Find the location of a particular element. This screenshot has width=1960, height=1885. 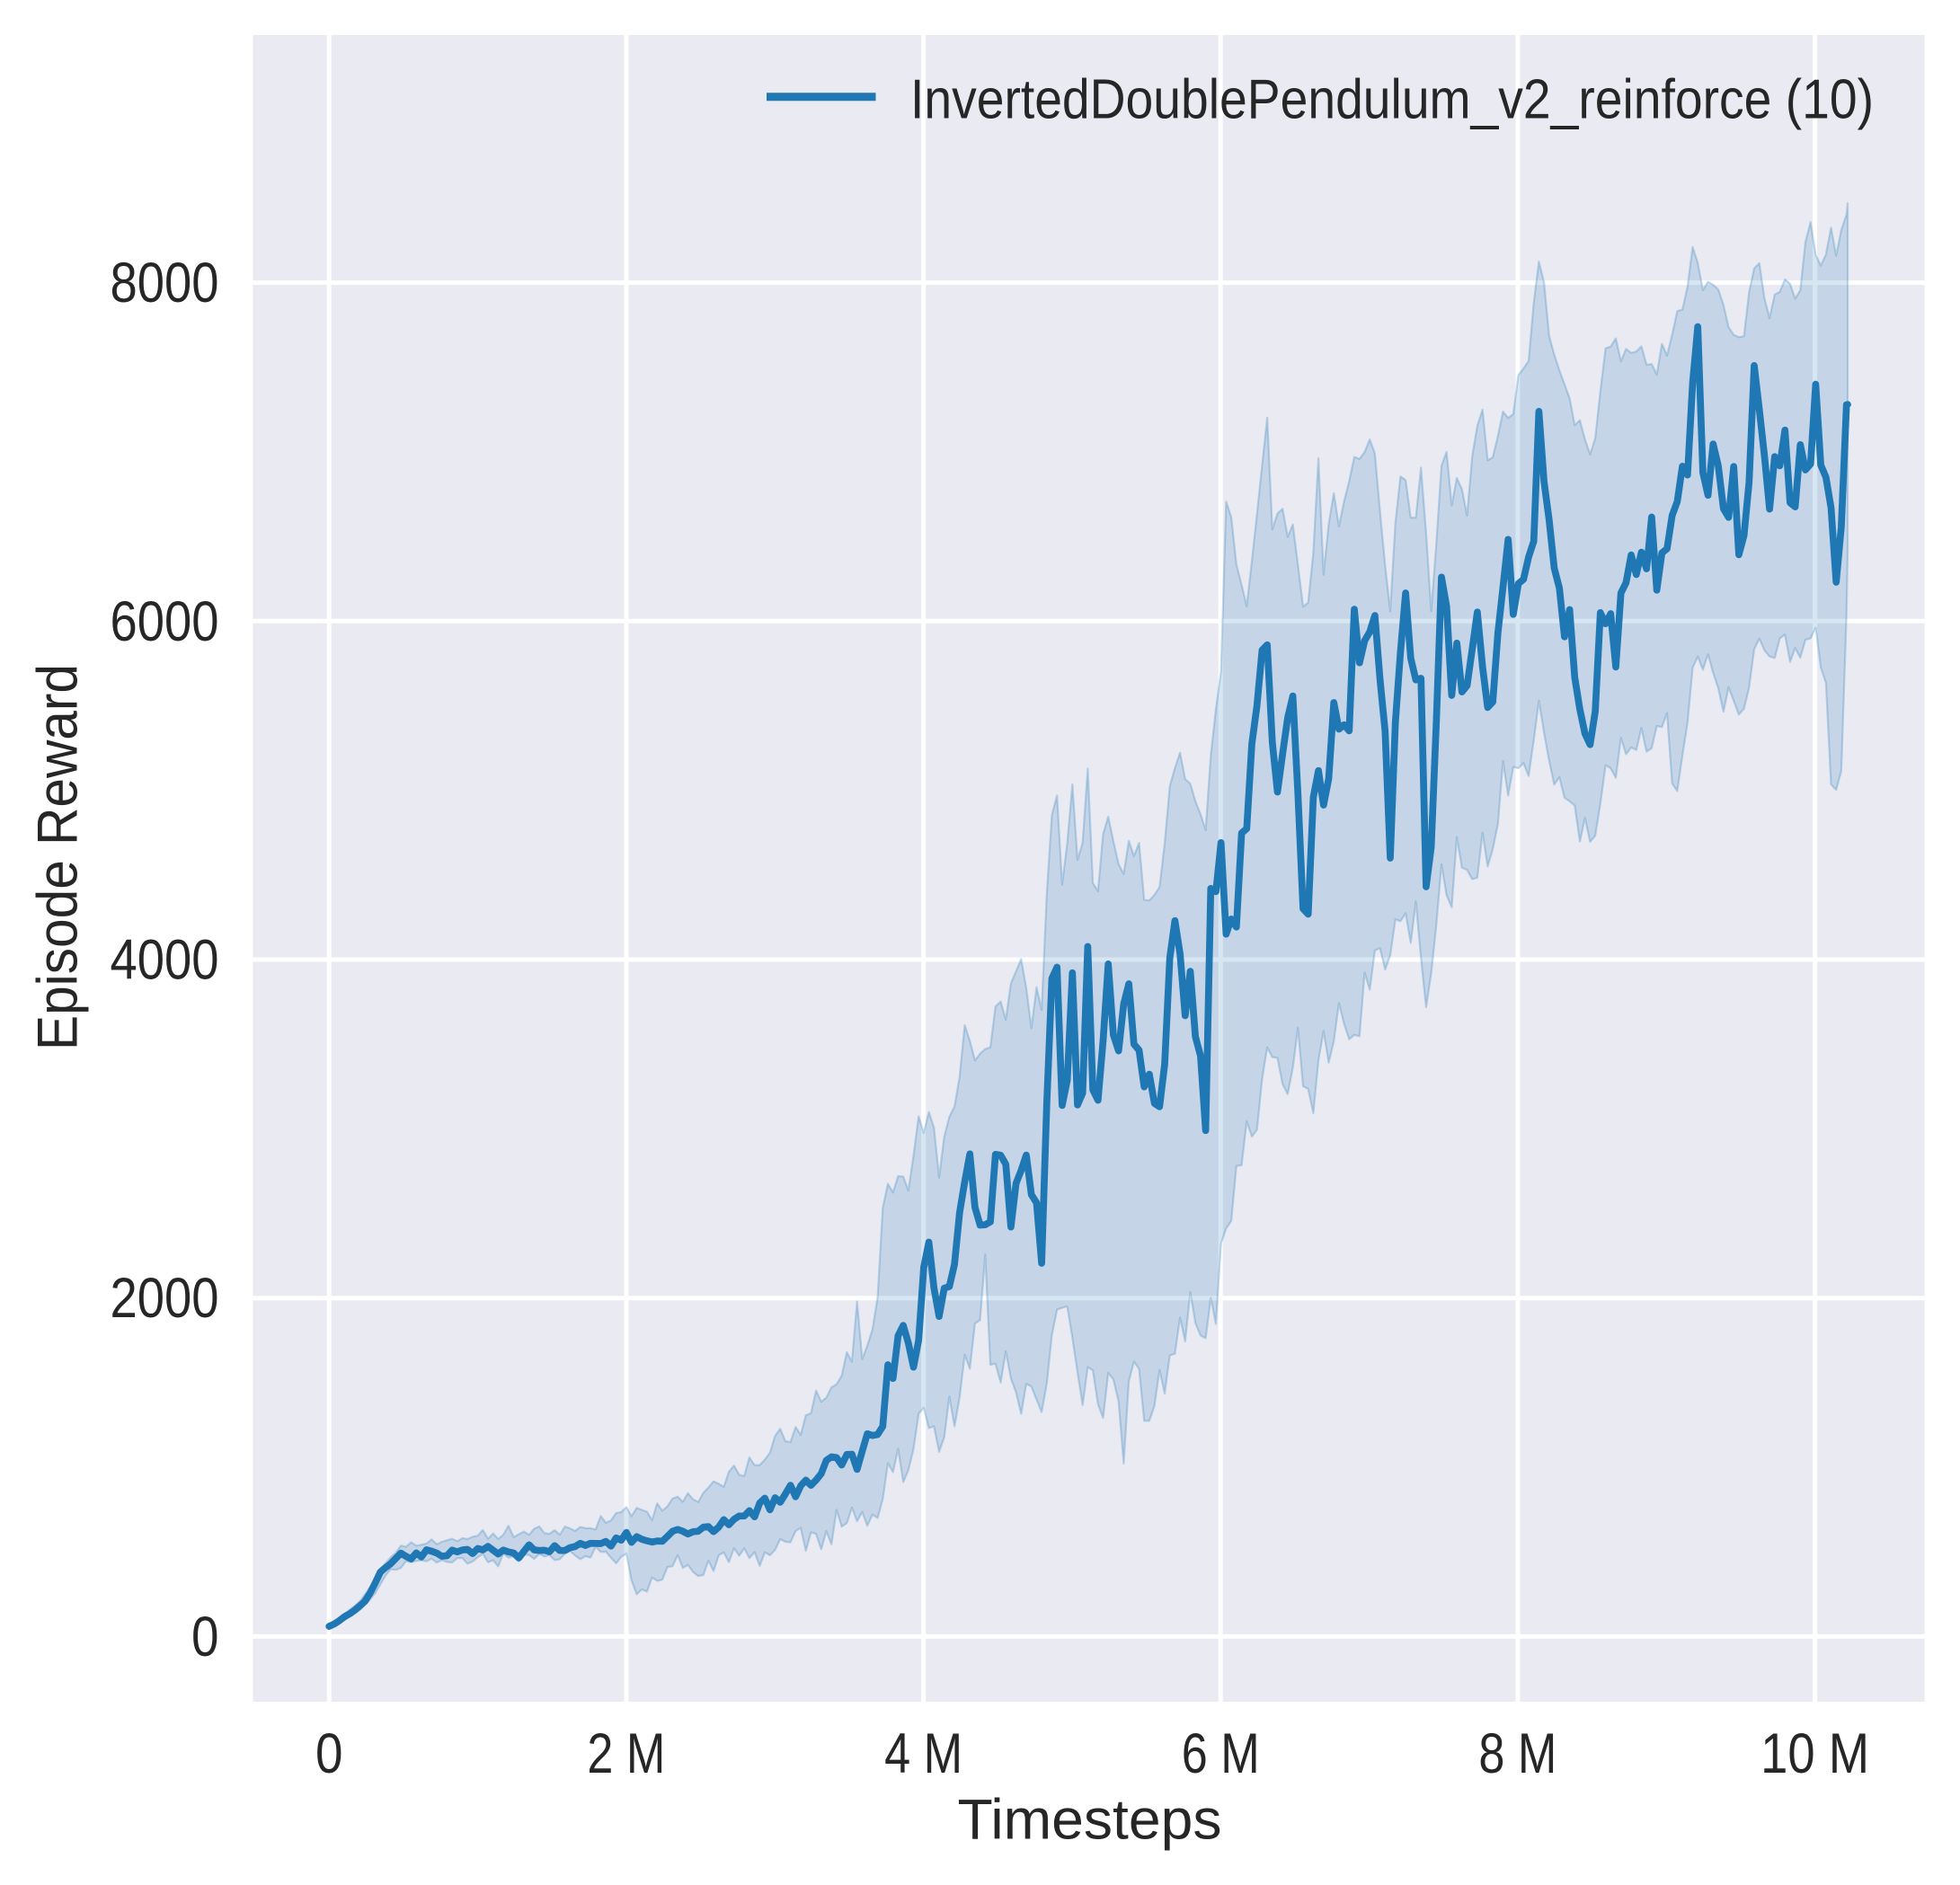

svg-text: Timesteps is located at coordinates (1090, 1819).